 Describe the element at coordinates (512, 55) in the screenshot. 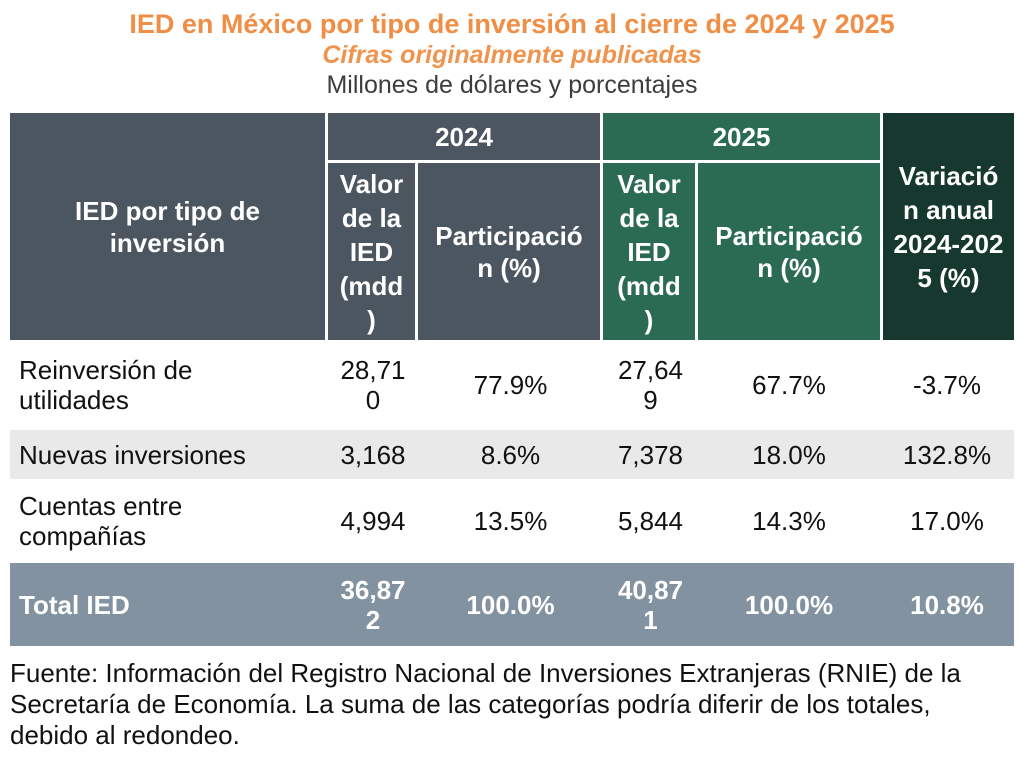

I see `page-subtitle: Cifras originalmente publicadas` at that location.